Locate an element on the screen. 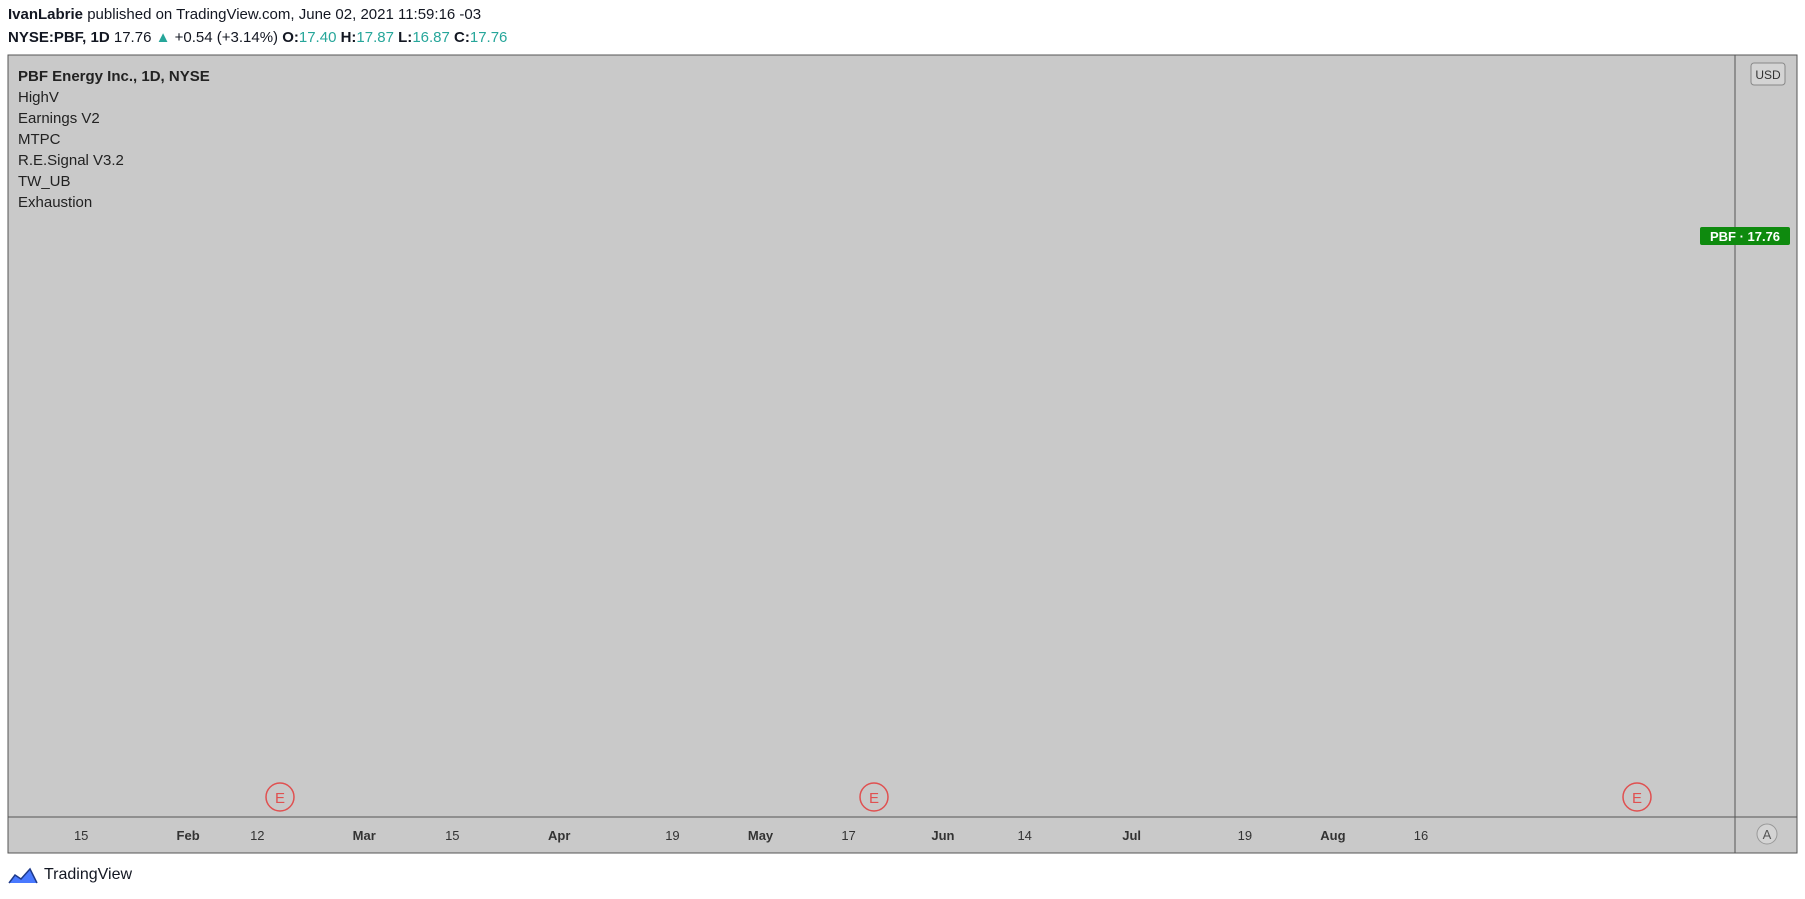 This screenshot has height=899, width=1805. currency-label: USD is located at coordinates (1768, 75).